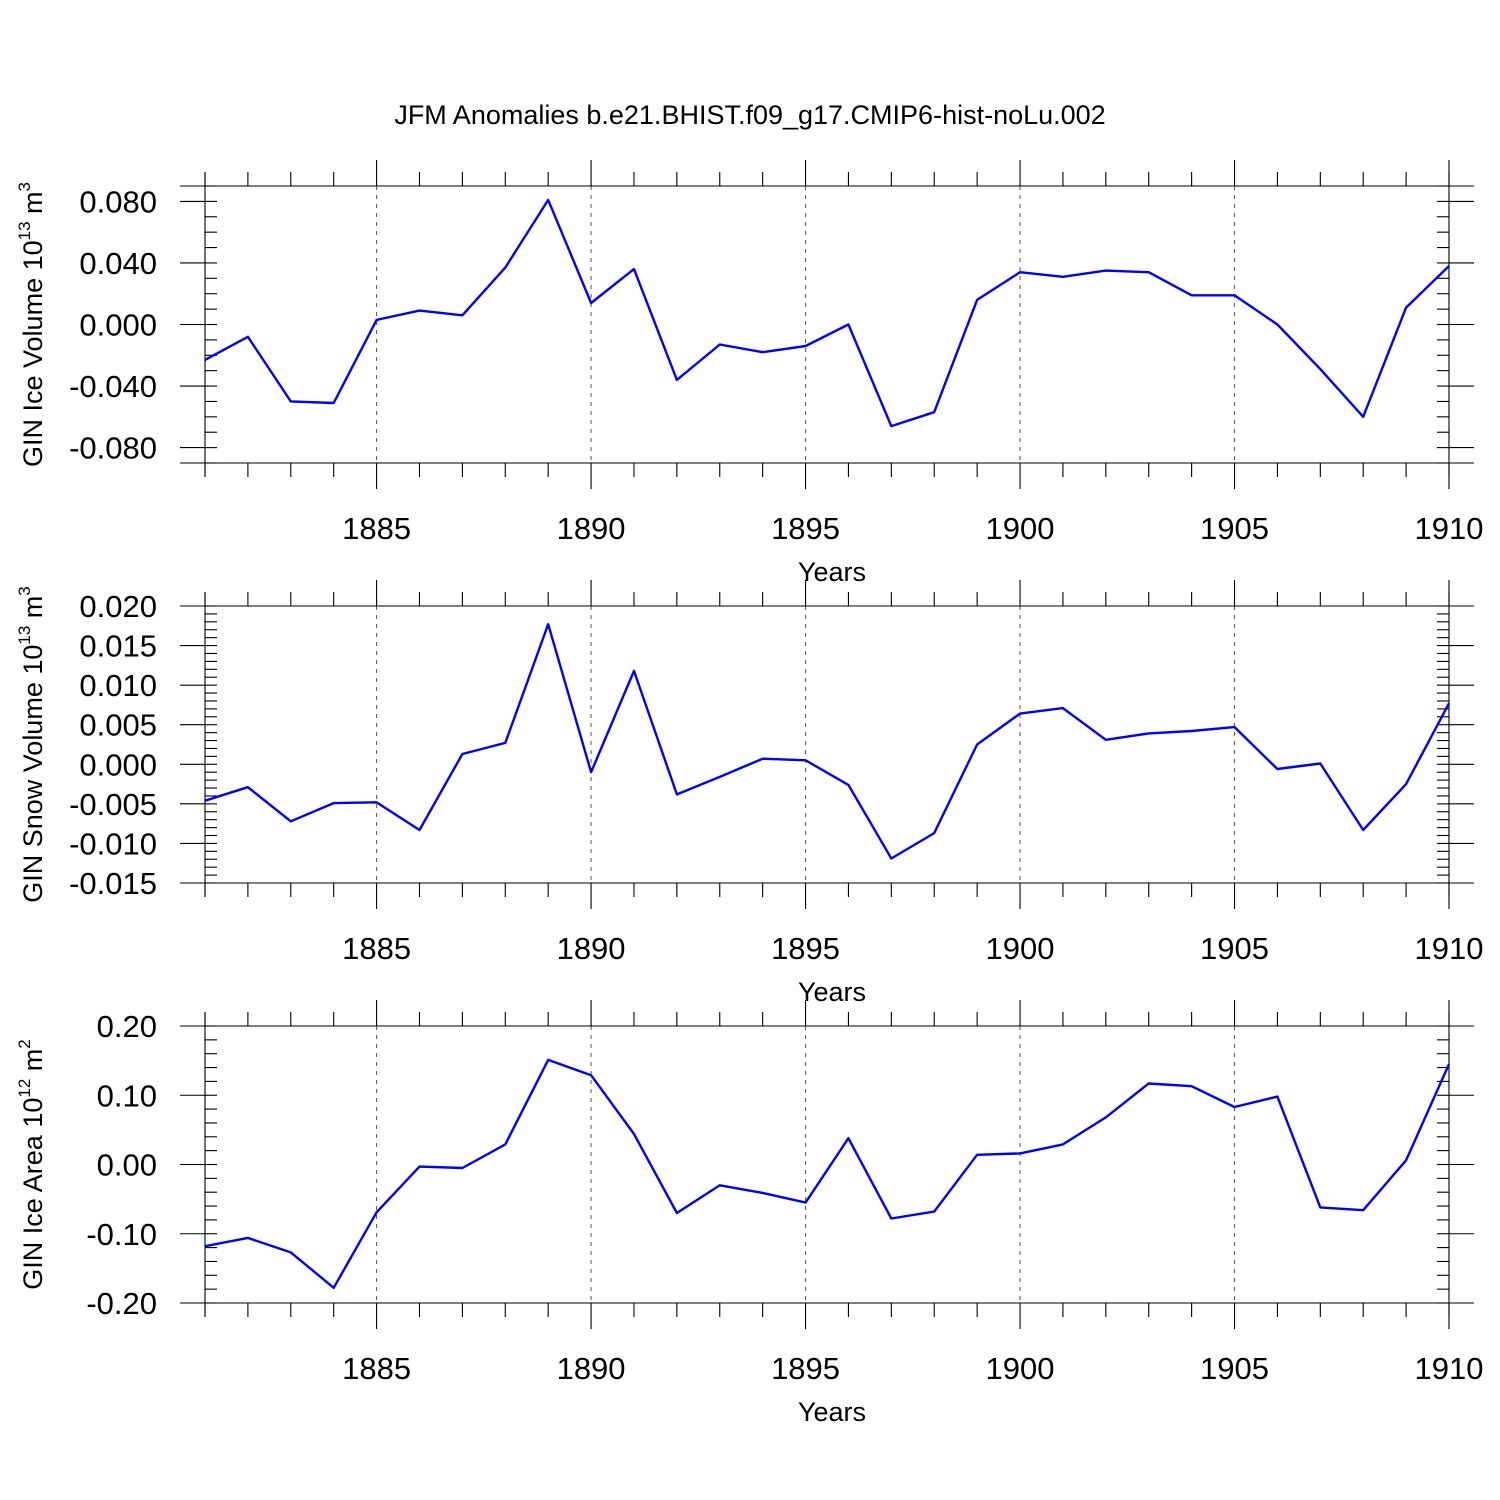 The width and height of the screenshot is (1500, 1500). Describe the element at coordinates (118, 685) in the screenshot. I see `y-tick-label: 0.010` at that location.